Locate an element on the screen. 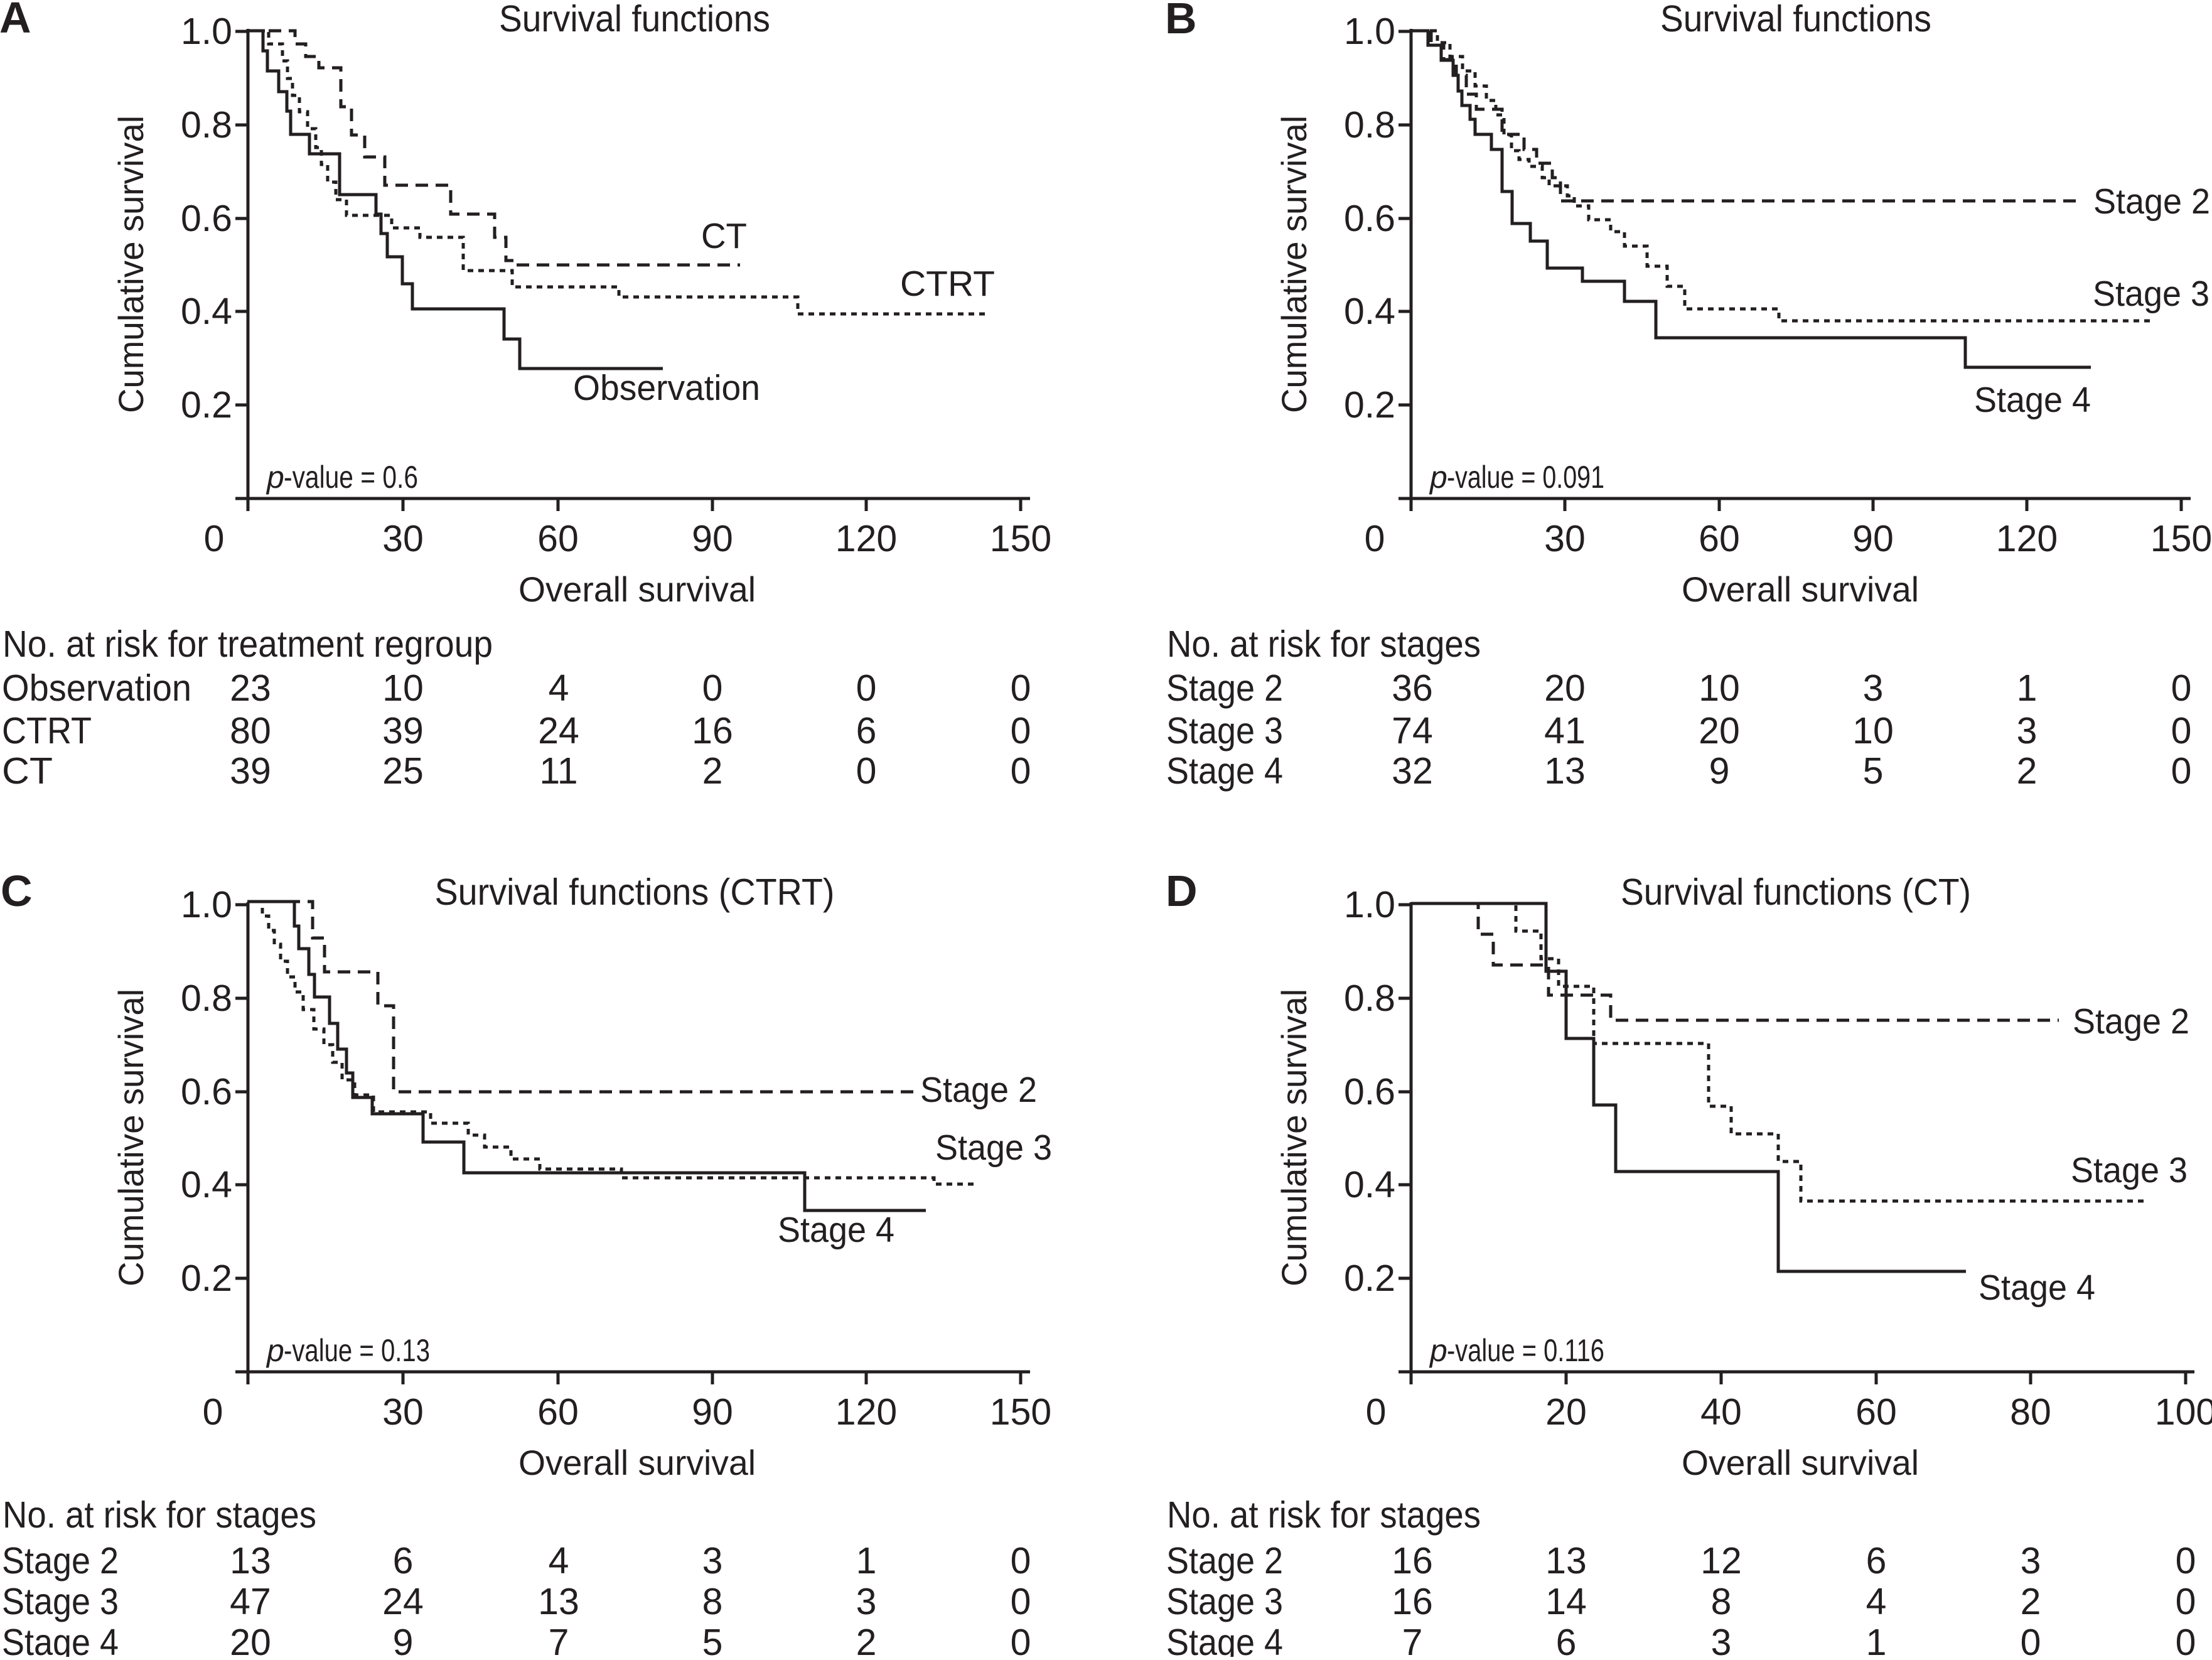 Image resolution: width=2212 pixels, height=1660 pixels. svg-text: 10 is located at coordinates (403, 688).